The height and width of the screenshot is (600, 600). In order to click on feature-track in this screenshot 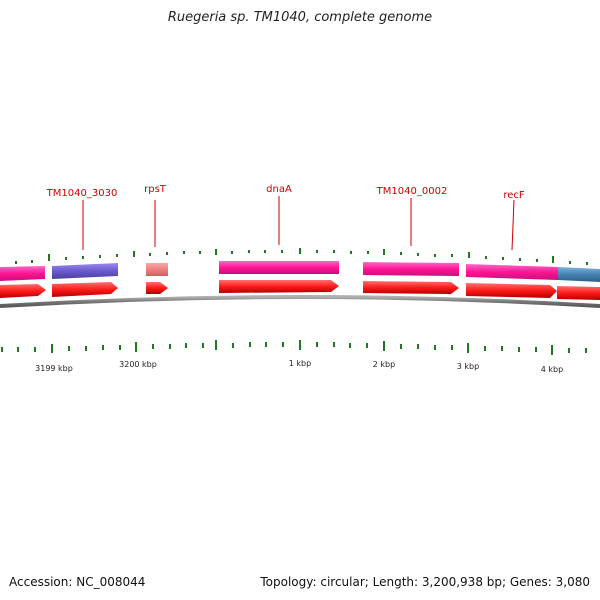, I will do `click(300, 271)`.